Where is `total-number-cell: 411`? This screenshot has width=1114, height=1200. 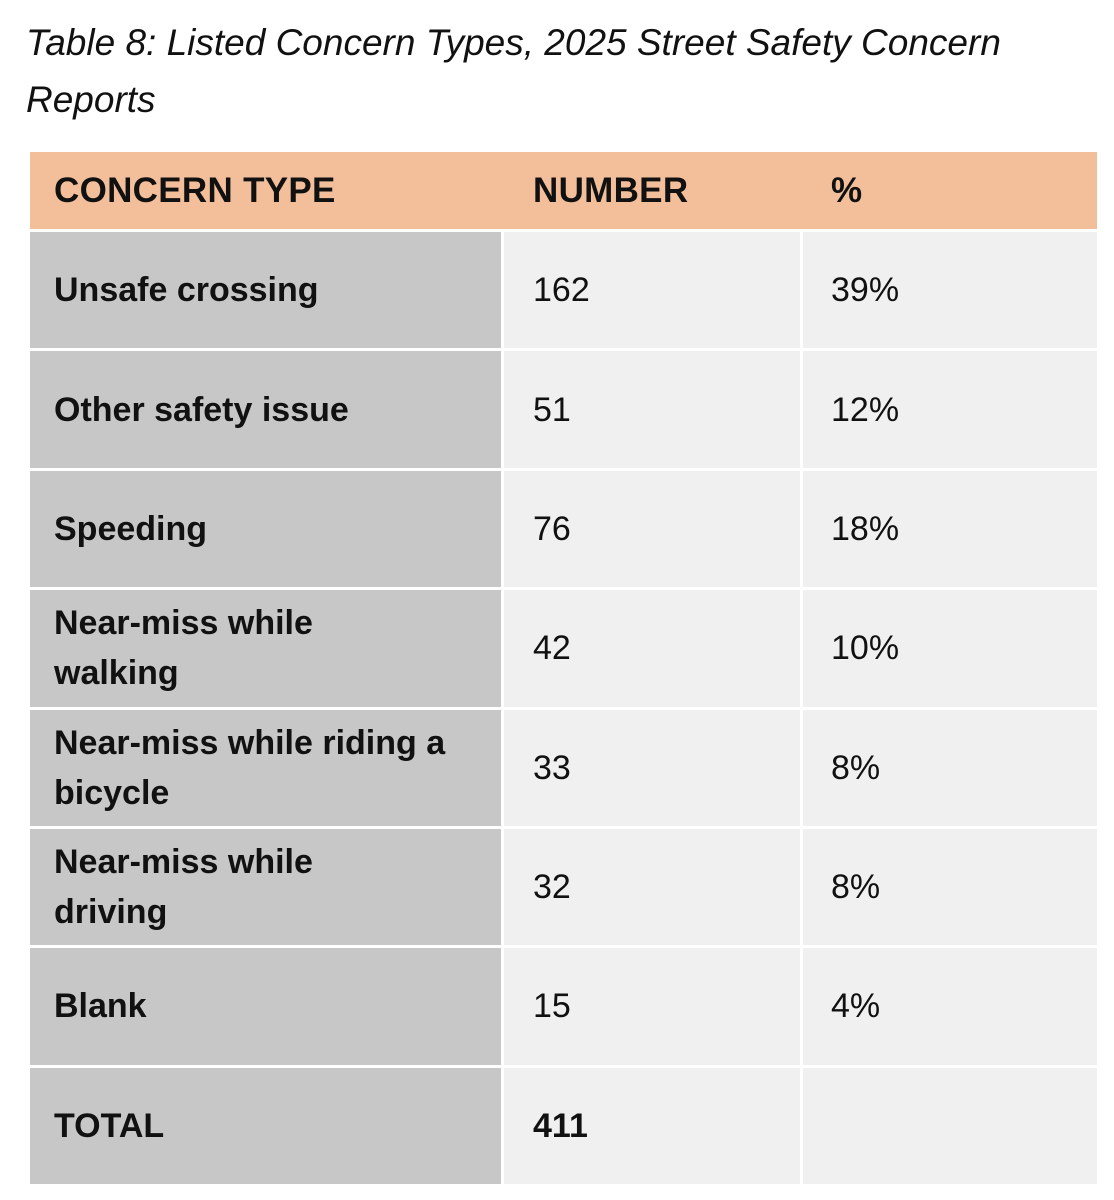
total-number-cell: 411 is located at coordinates (652, 1125).